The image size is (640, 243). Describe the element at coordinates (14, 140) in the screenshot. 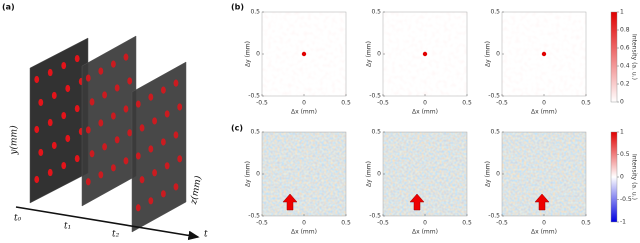

I see `y-axis-label: y(mm)` at that location.